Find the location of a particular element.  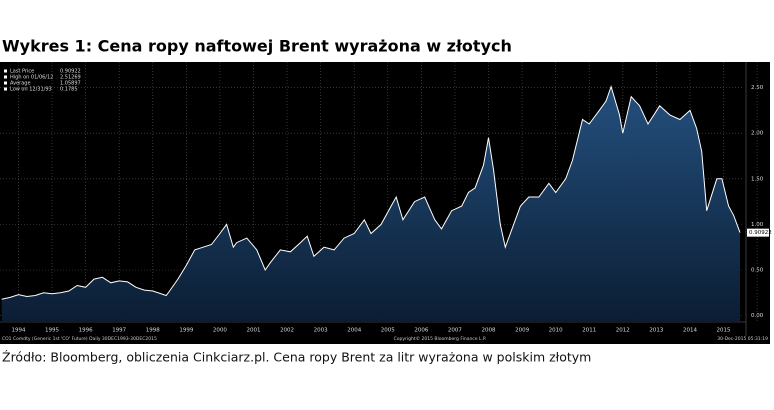

x-tick-label: 1994 is located at coordinates (18, 331).